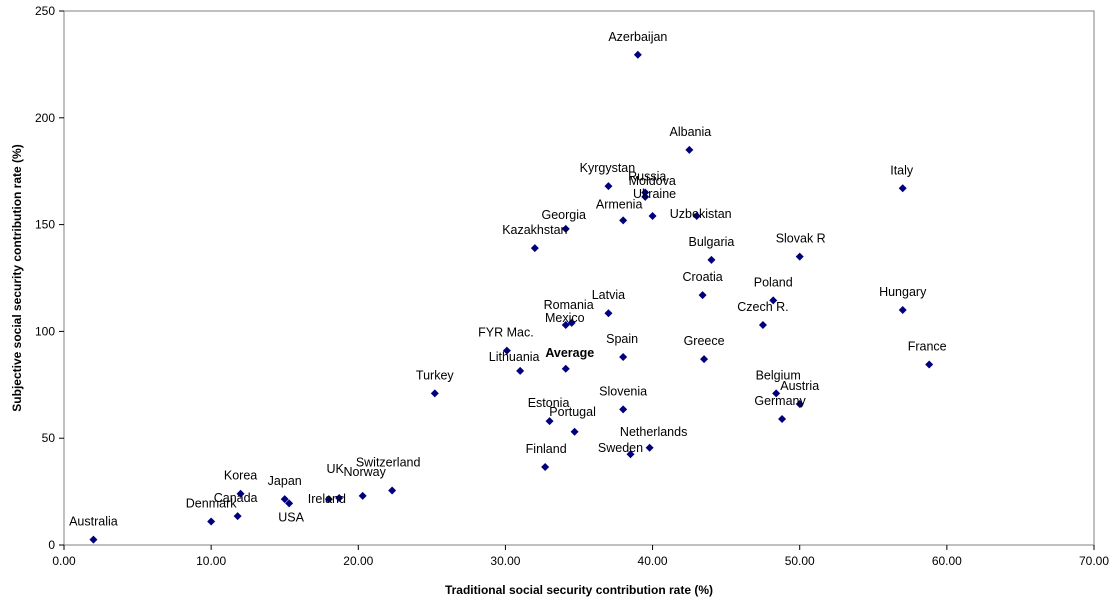 This screenshot has width=1109, height=603. Describe the element at coordinates (902, 170) in the screenshot. I see `point-label: Italy` at that location.